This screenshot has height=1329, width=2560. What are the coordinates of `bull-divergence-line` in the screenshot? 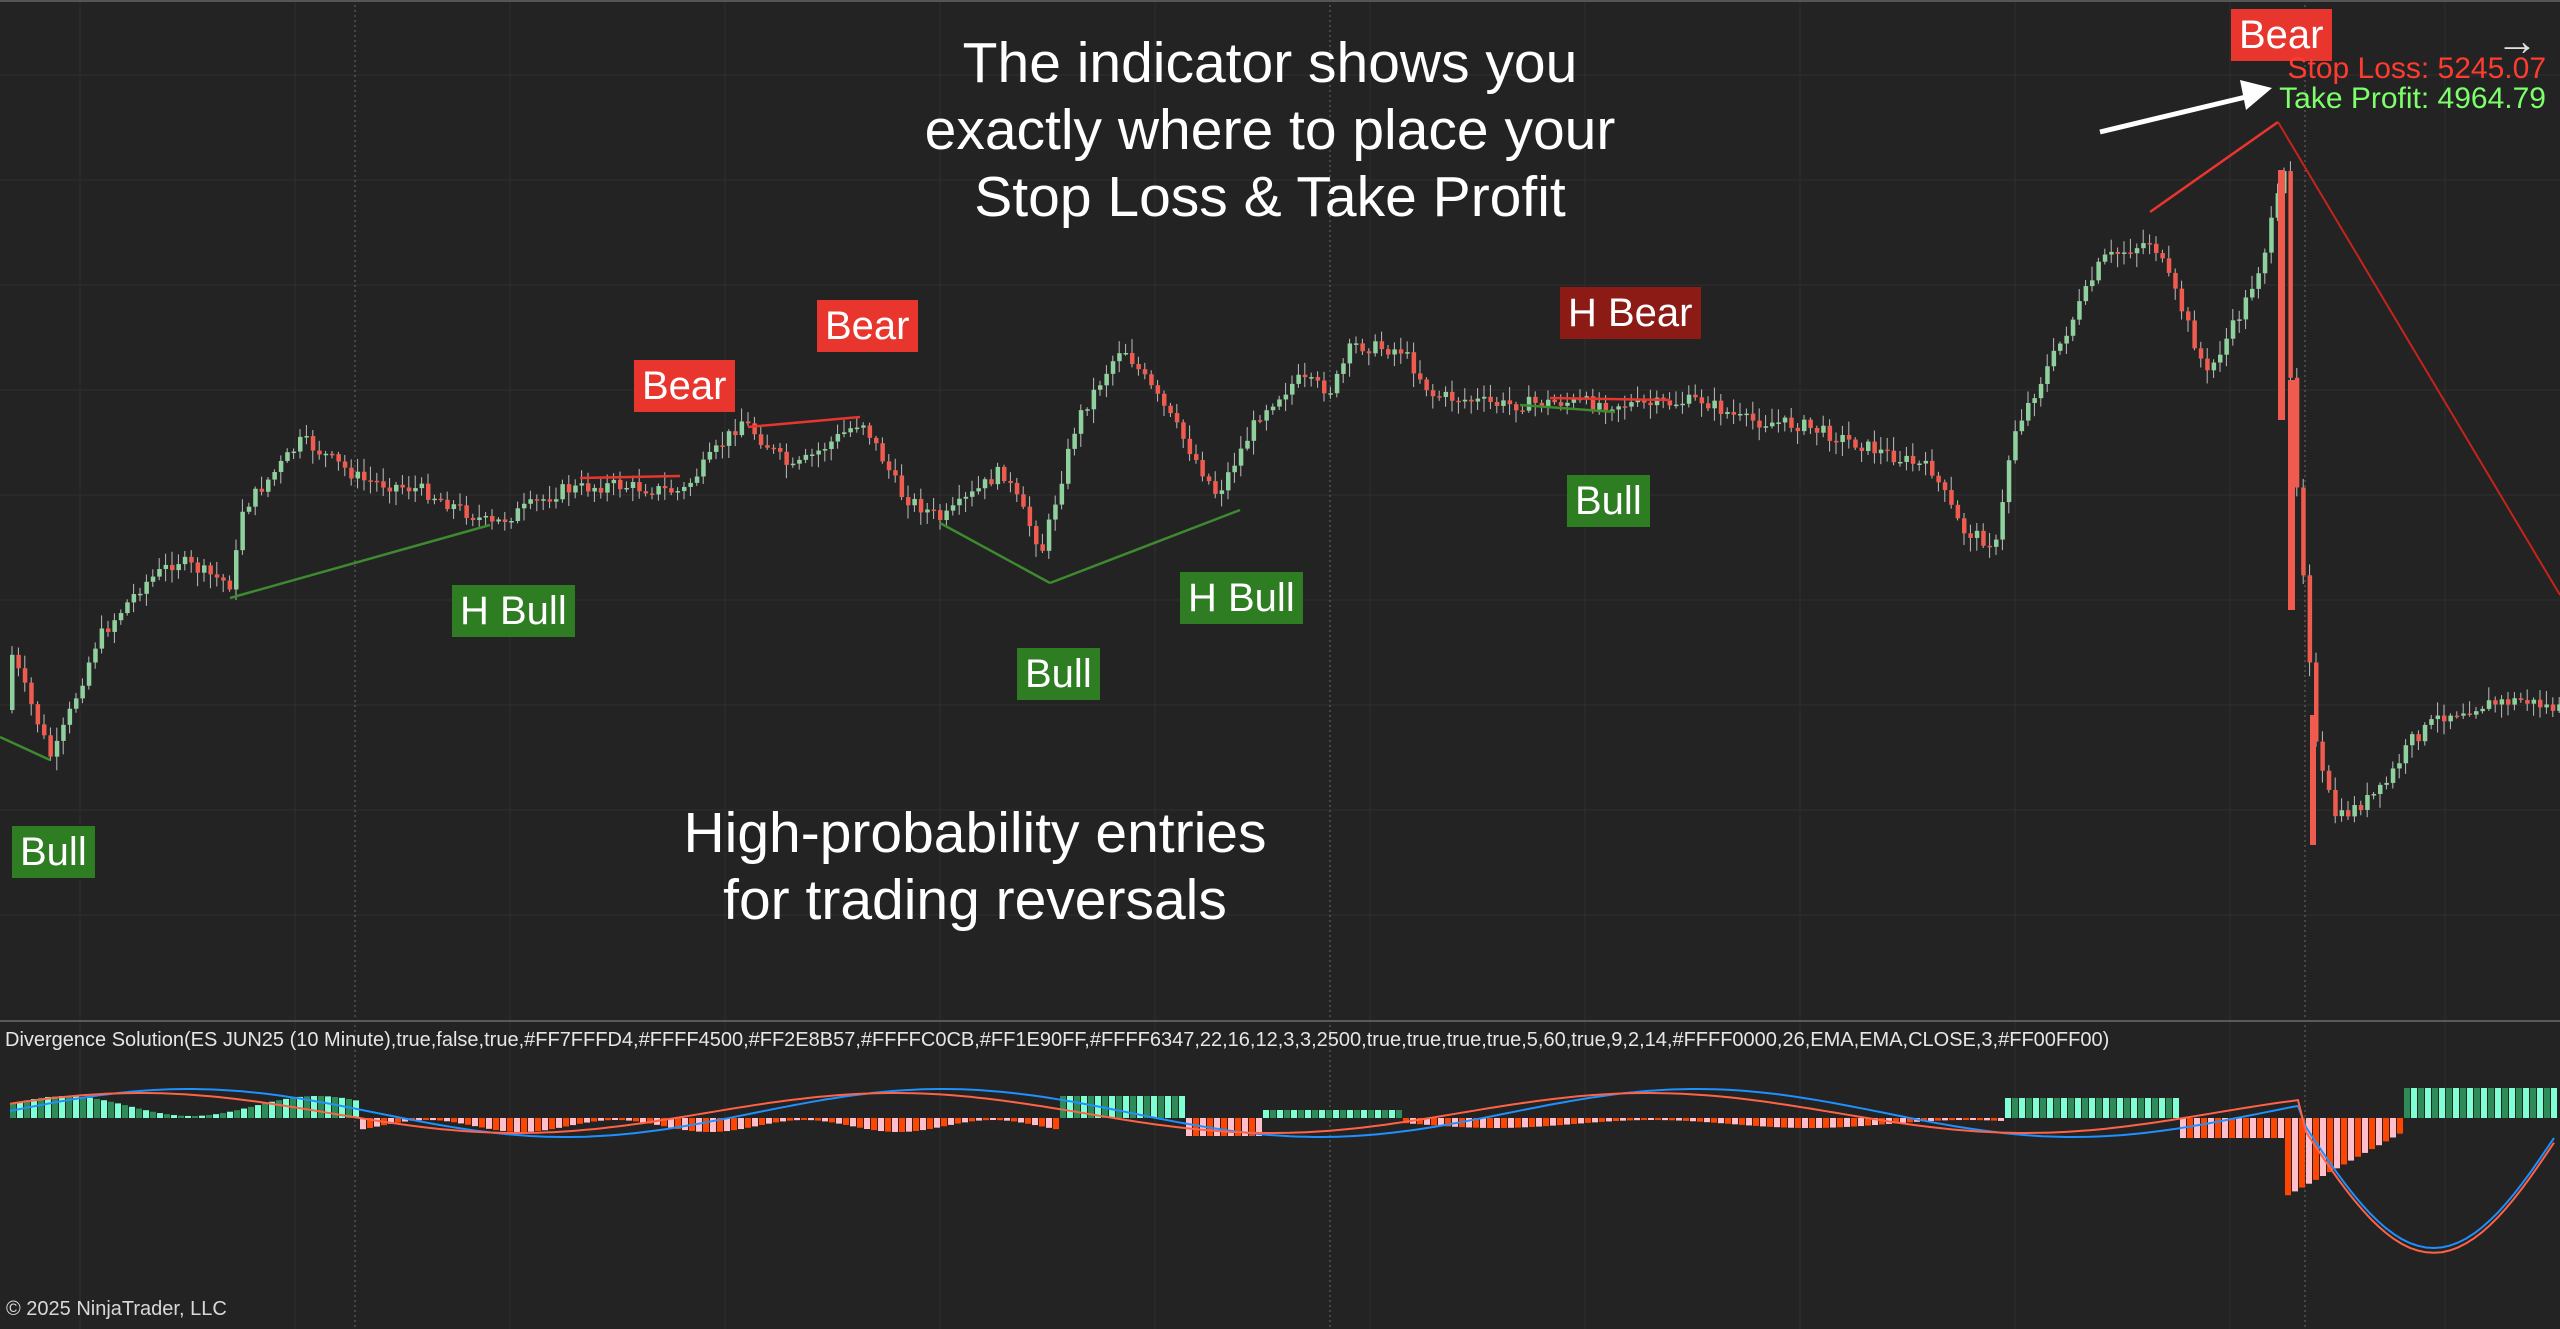 It's located at (1145, 546).